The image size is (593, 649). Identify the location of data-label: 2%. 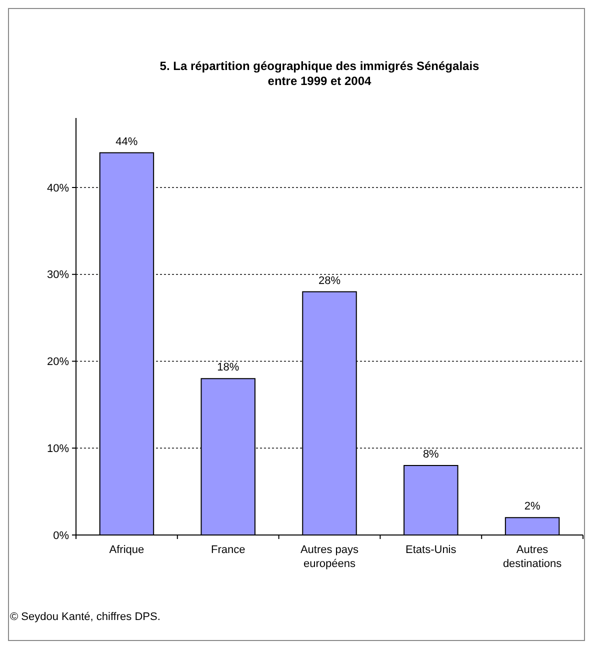
(532, 506).